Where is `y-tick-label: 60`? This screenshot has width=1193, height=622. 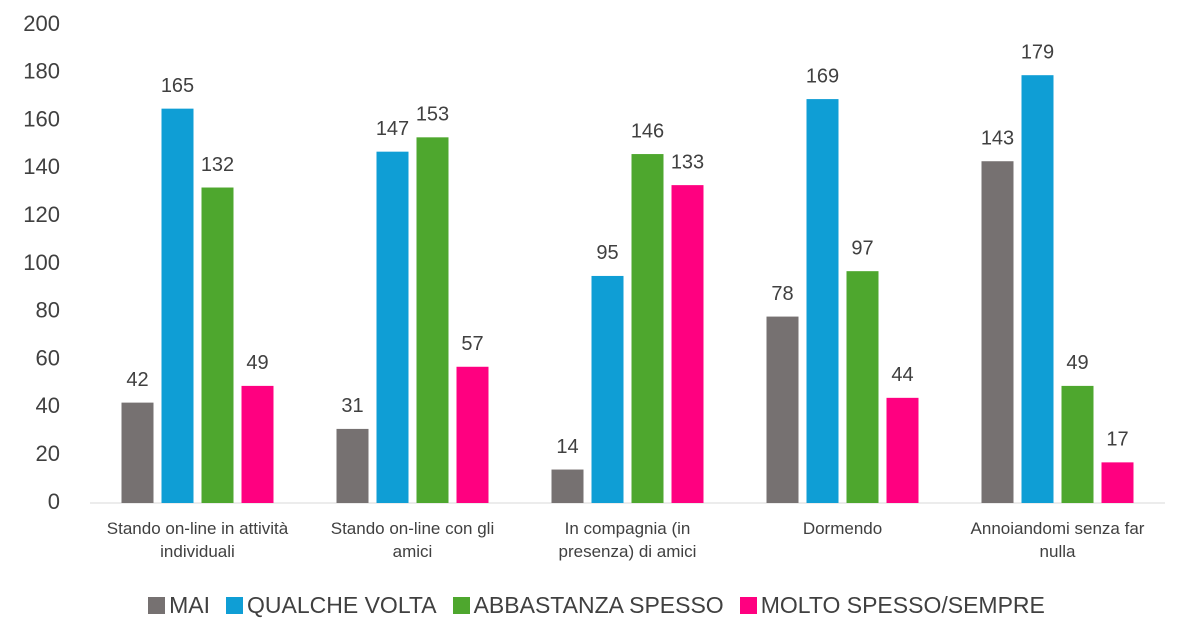
y-tick-label: 60 is located at coordinates (48, 357).